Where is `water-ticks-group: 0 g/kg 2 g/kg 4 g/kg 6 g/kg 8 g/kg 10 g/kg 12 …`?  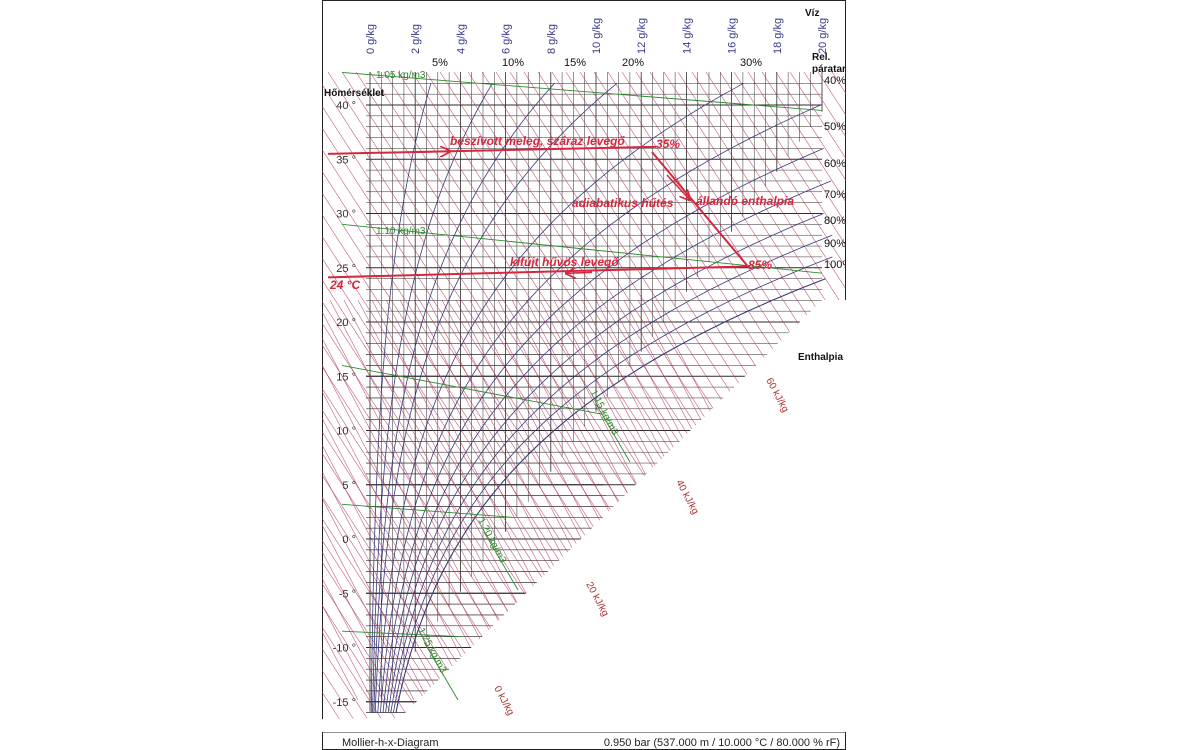
water-ticks-group: 0 g/kg 2 g/kg 4 g/kg 6 g/kg 8 g/kg 10 g/kg 12 … is located at coordinates (597, 36).